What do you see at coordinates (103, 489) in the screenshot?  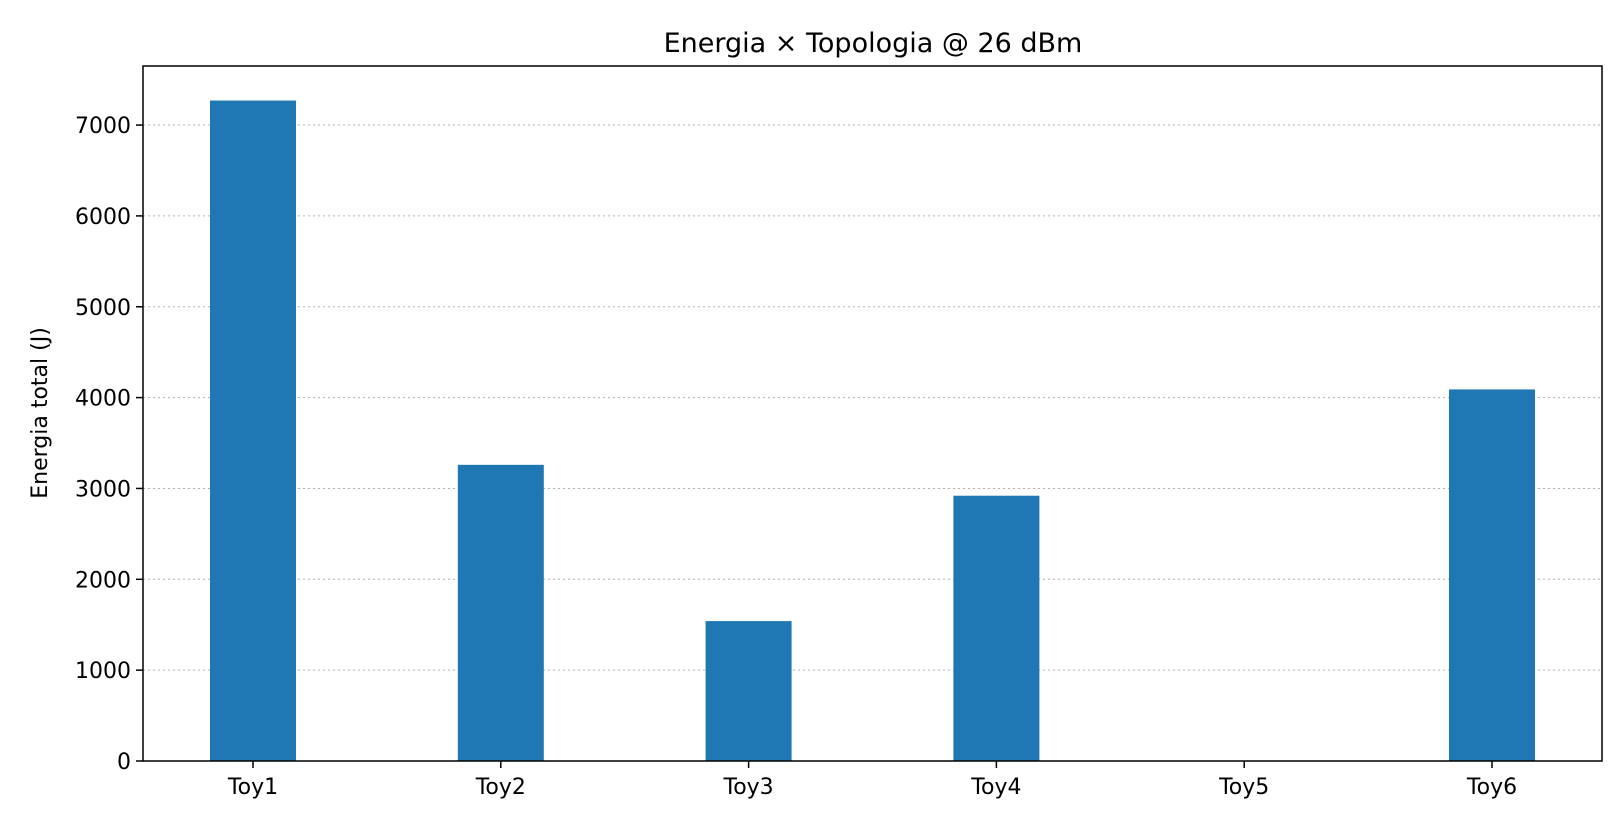 I see `y-tick-label: 3000` at bounding box center [103, 489].